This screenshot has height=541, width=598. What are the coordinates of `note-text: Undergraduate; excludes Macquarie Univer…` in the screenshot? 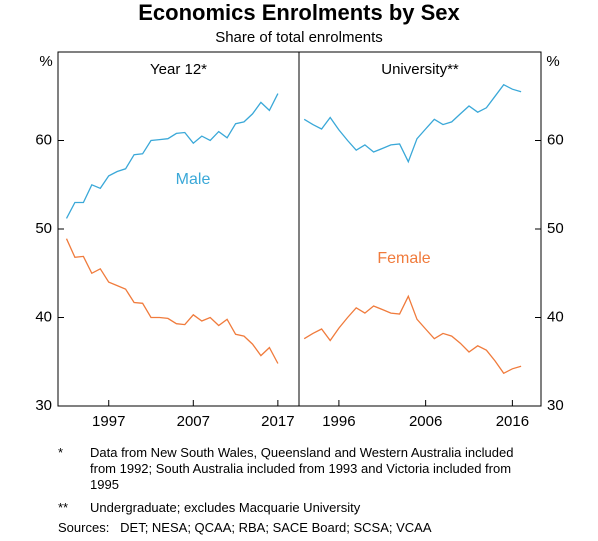 It's located at (225, 507).